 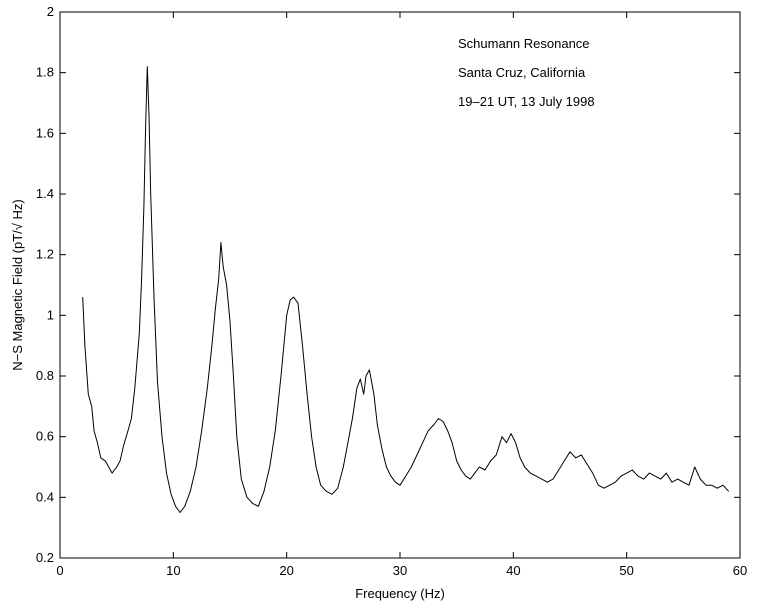 I want to click on y-tick-label: 1.4, so click(x=45, y=193).